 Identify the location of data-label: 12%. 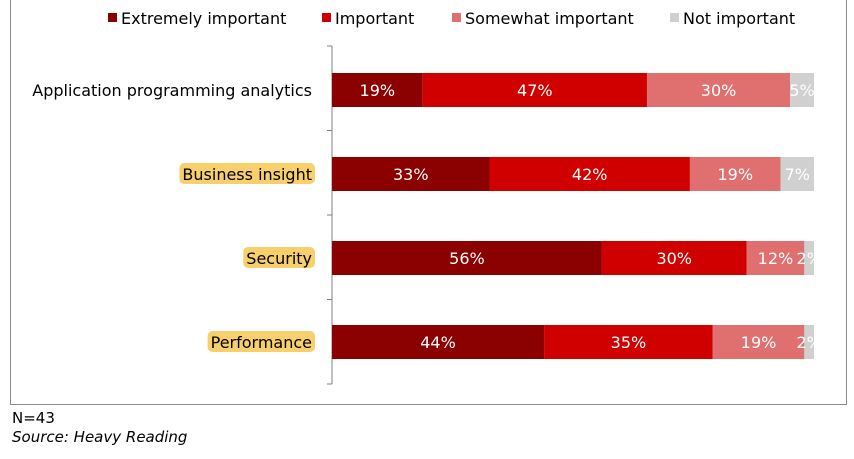
(776, 258).